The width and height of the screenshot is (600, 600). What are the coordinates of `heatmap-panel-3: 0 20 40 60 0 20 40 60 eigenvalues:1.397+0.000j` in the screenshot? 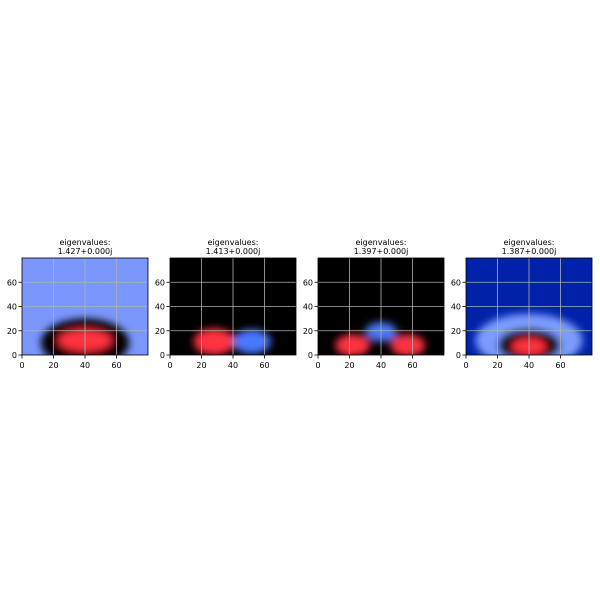 It's located at (374, 304).